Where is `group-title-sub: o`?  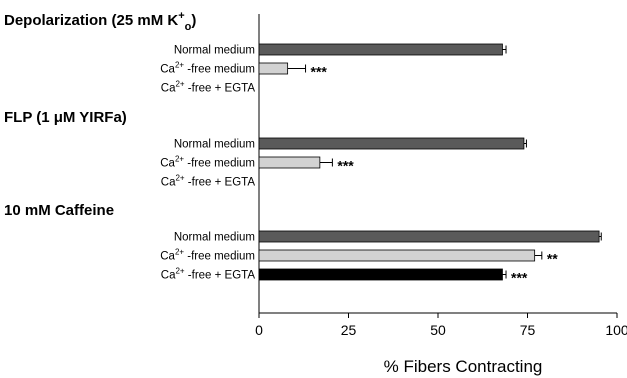 group-title-sub: o is located at coordinates (188, 27).